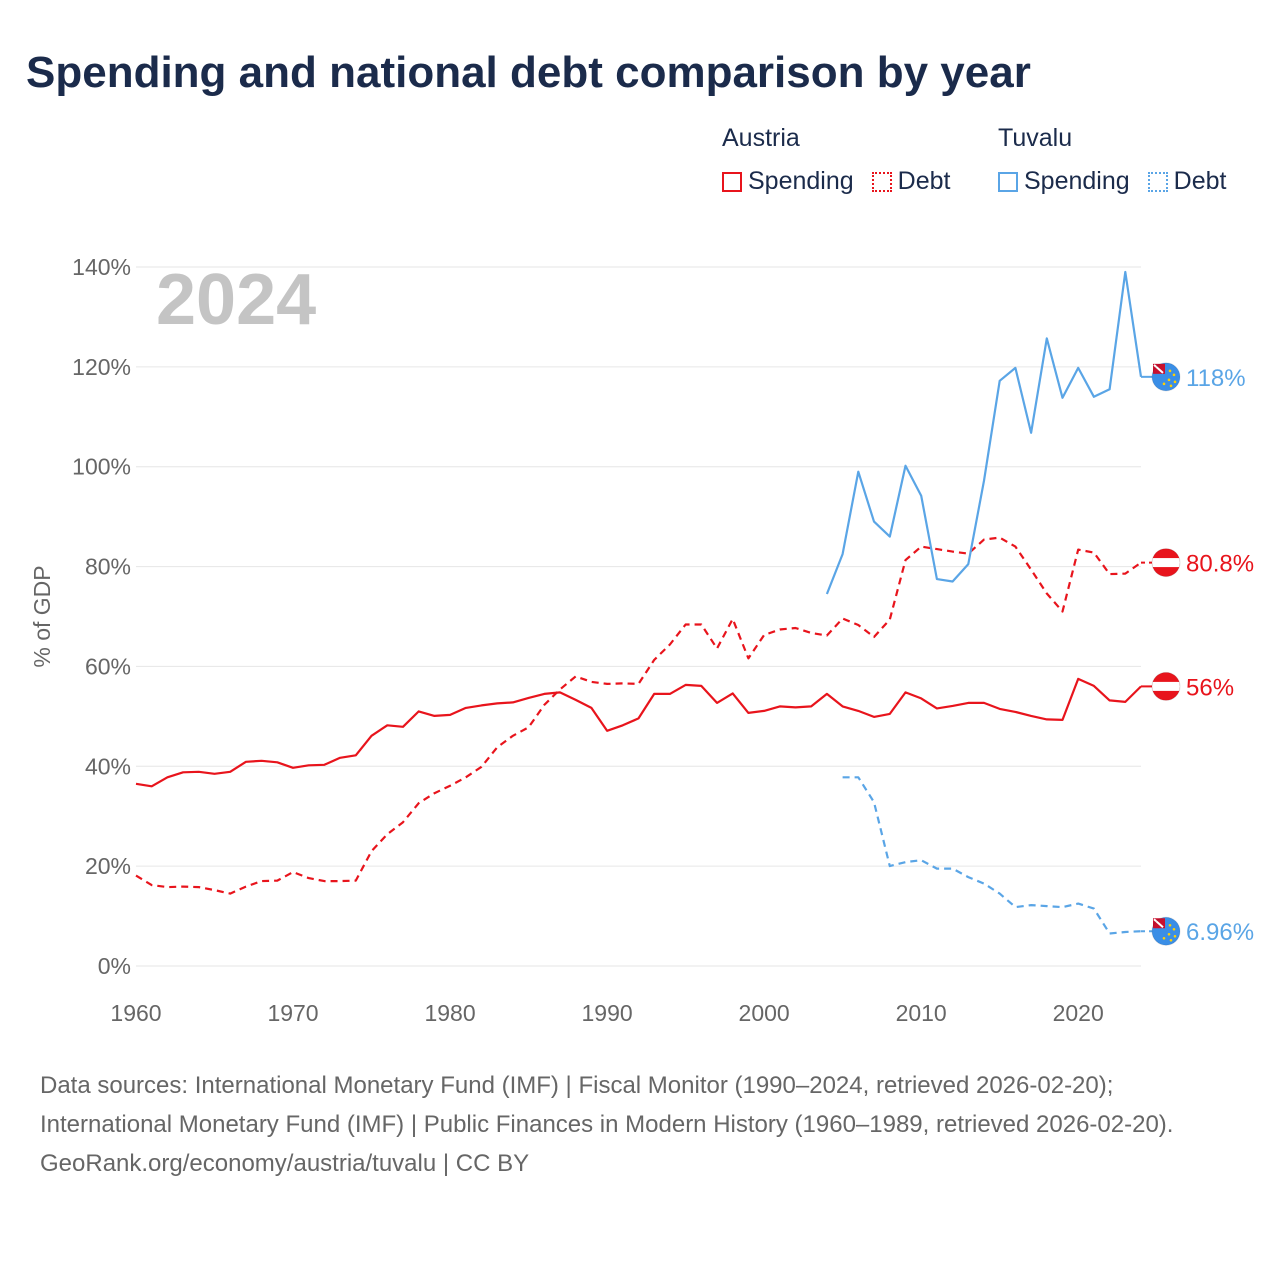 This screenshot has width=1280, height=1280. I want to click on x-tick-label: 1960, so click(135, 1013).